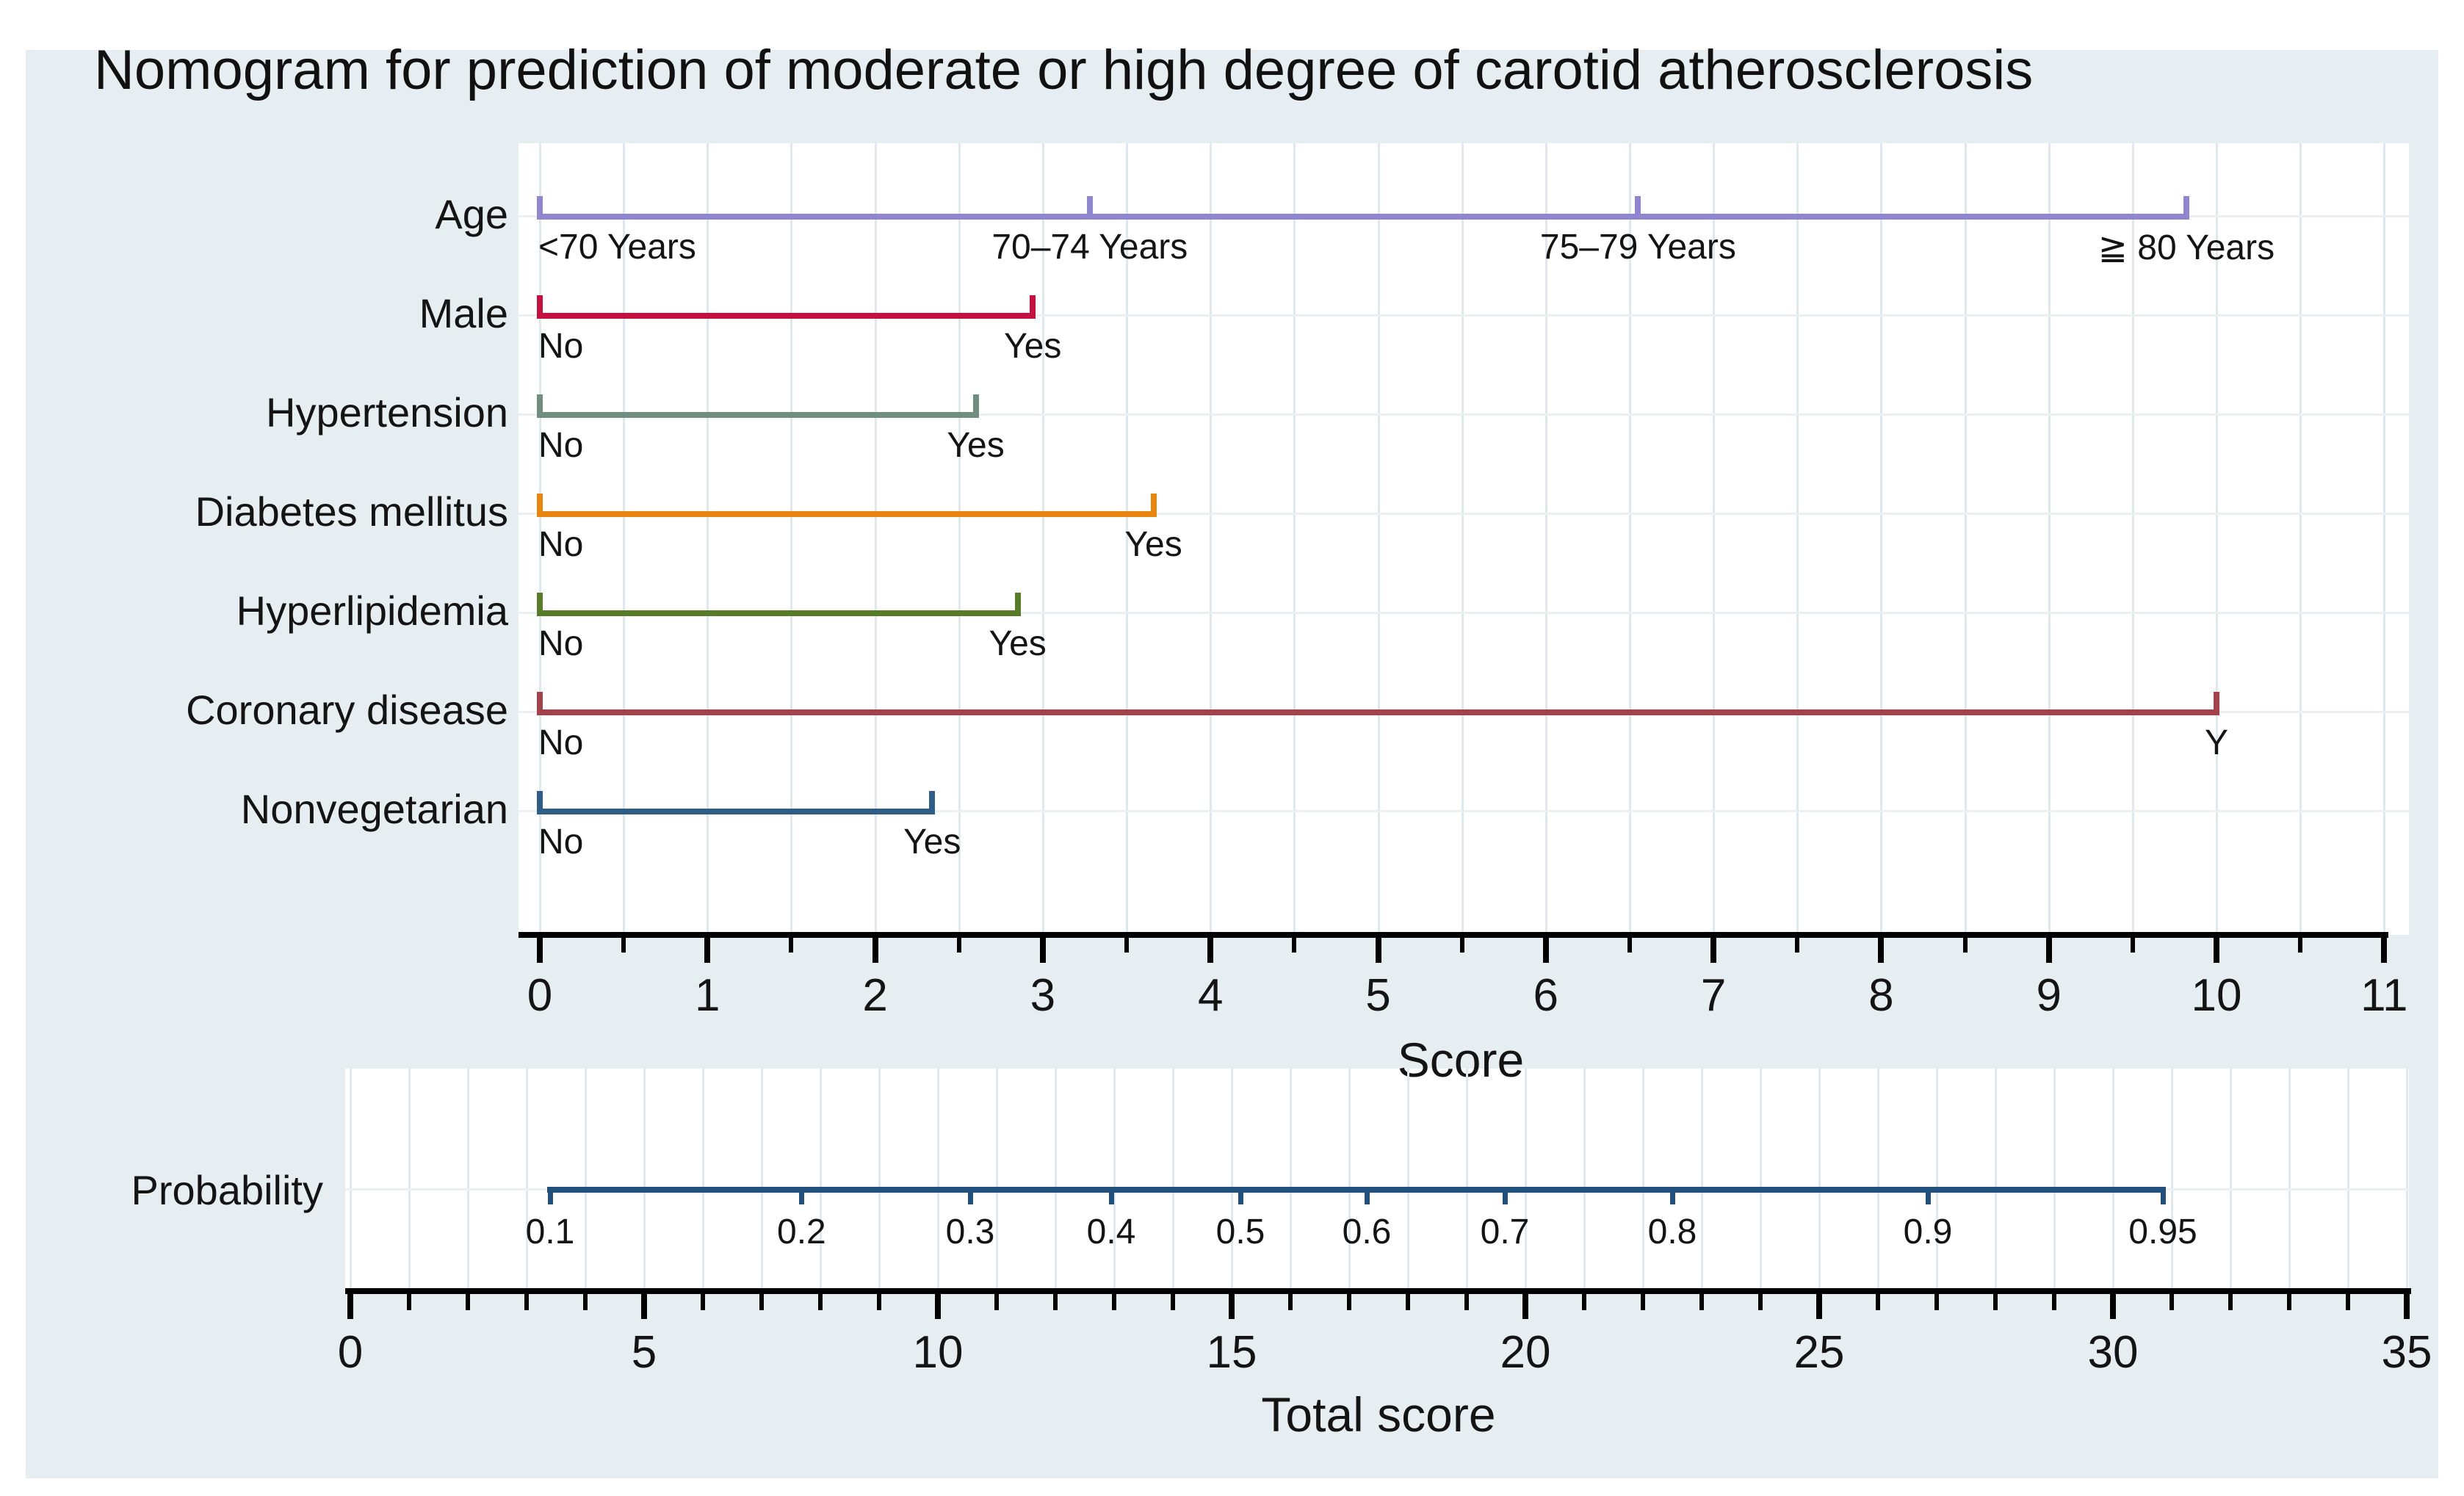 The height and width of the screenshot is (1496, 2464). What do you see at coordinates (2216, 996) in the screenshot?
I see `score-axis-tick-label: 10` at bounding box center [2216, 996].